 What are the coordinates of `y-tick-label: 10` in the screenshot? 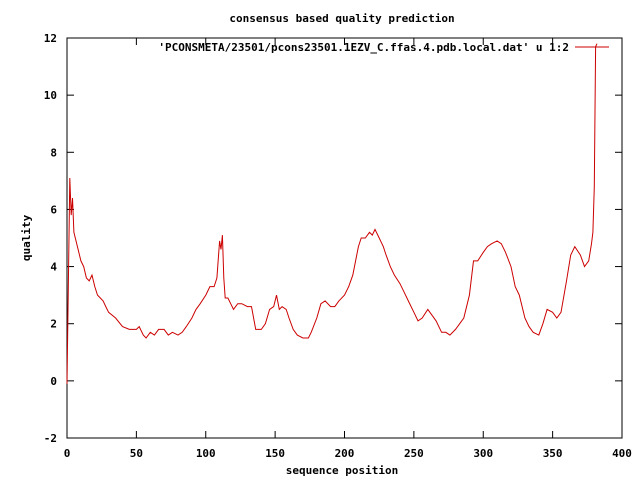 It's located at (50, 95).